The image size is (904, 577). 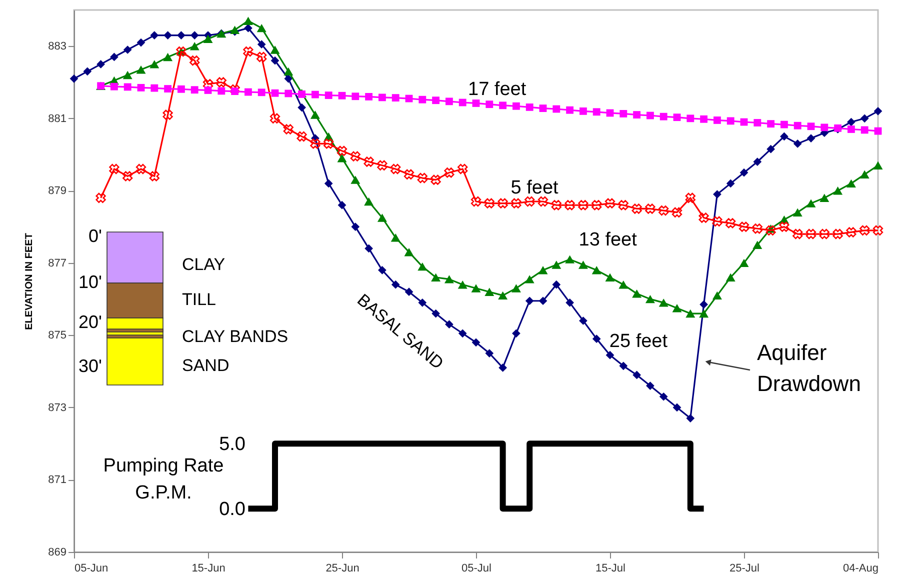 I want to click on y-tick-label: 883, so click(x=57, y=46).